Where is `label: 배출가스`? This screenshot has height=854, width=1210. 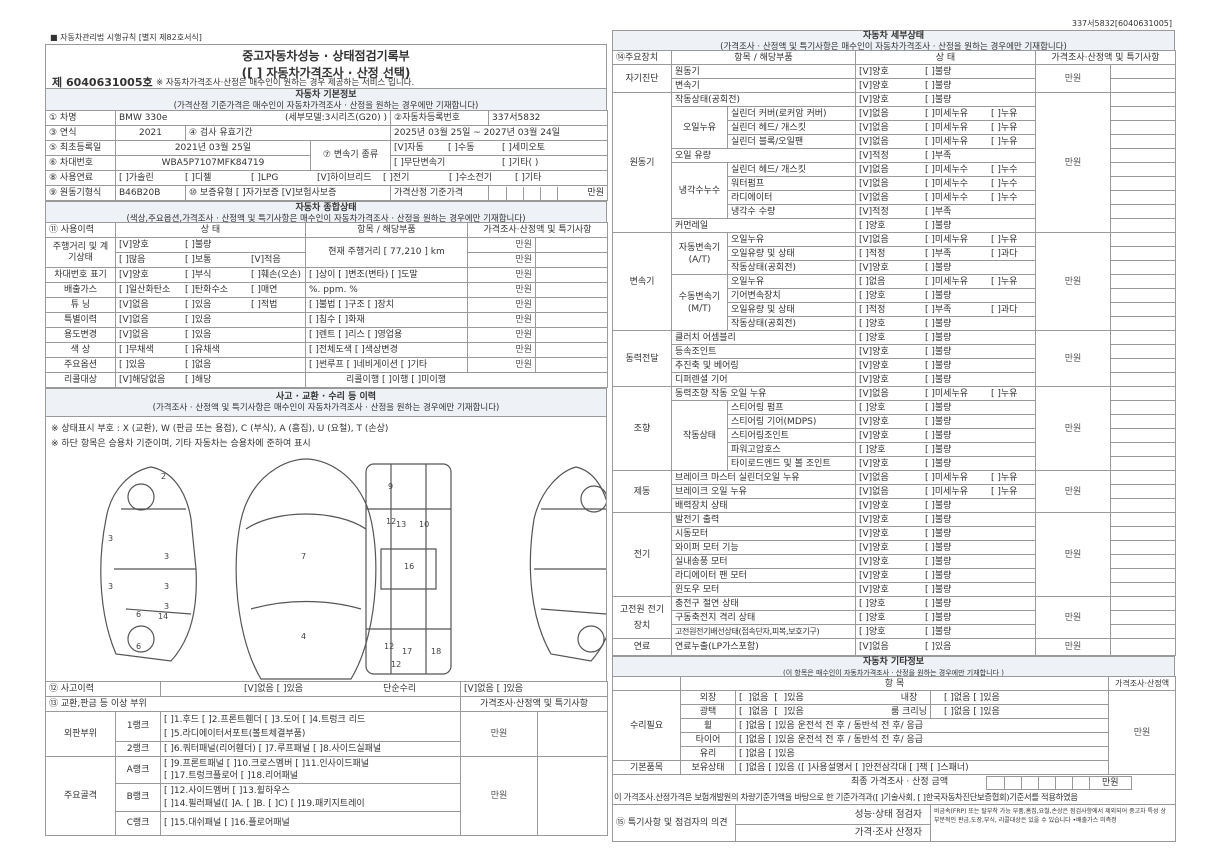
label: 배출가스 is located at coordinates (80, 290).